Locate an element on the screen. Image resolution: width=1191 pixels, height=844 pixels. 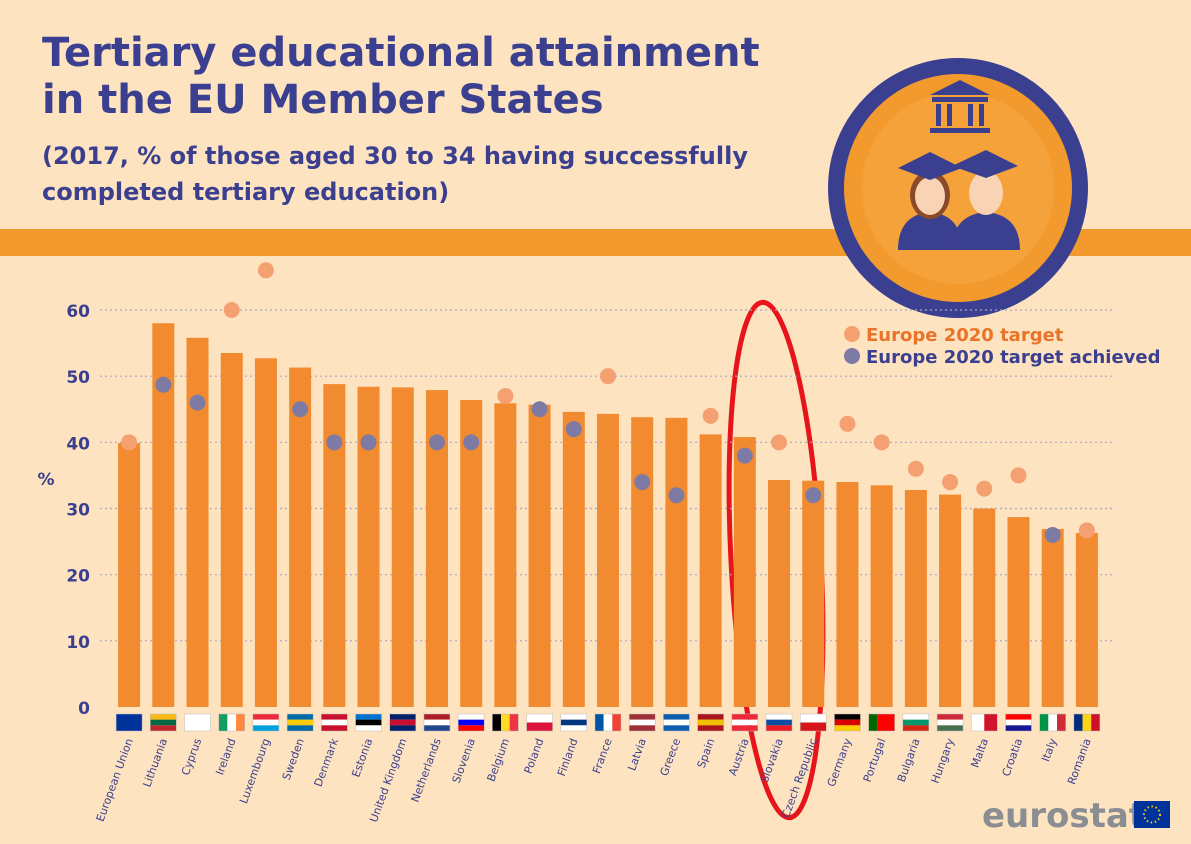
y-tick-label: 40 is located at coordinates (78, 444).